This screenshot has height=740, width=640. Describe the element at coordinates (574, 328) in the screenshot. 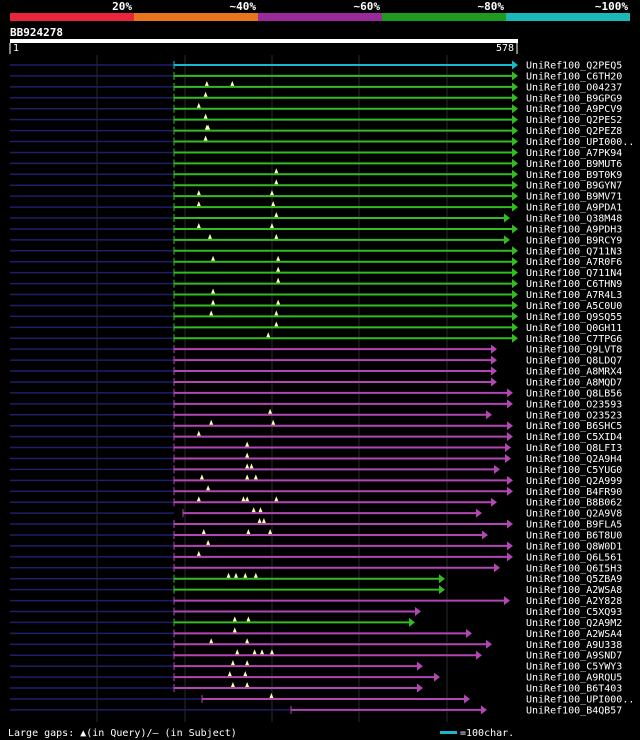

I see `hit-label: UniRef100_Q0GH11` at that location.